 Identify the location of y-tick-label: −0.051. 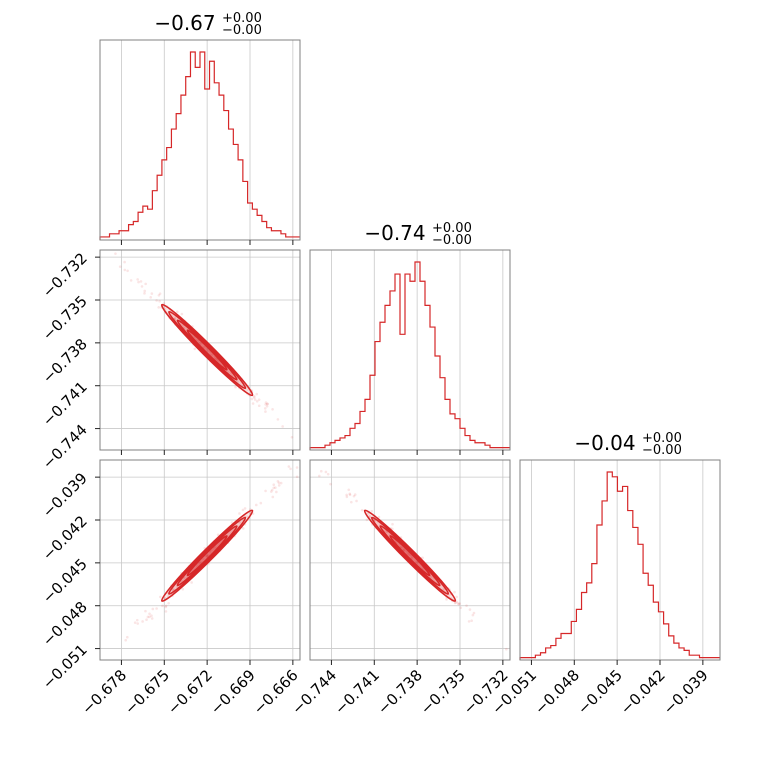
(65, 667).